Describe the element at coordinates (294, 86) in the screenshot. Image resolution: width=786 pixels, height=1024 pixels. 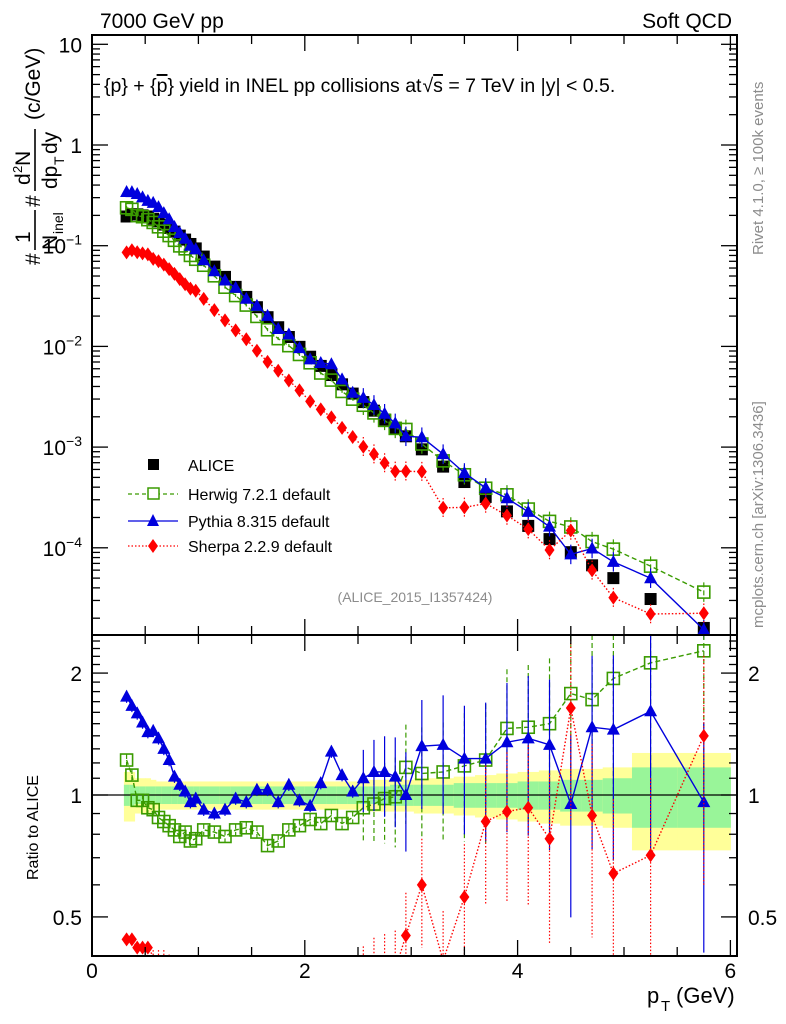
I see `title-part-b: } yield in INEL pp collisions at` at that location.